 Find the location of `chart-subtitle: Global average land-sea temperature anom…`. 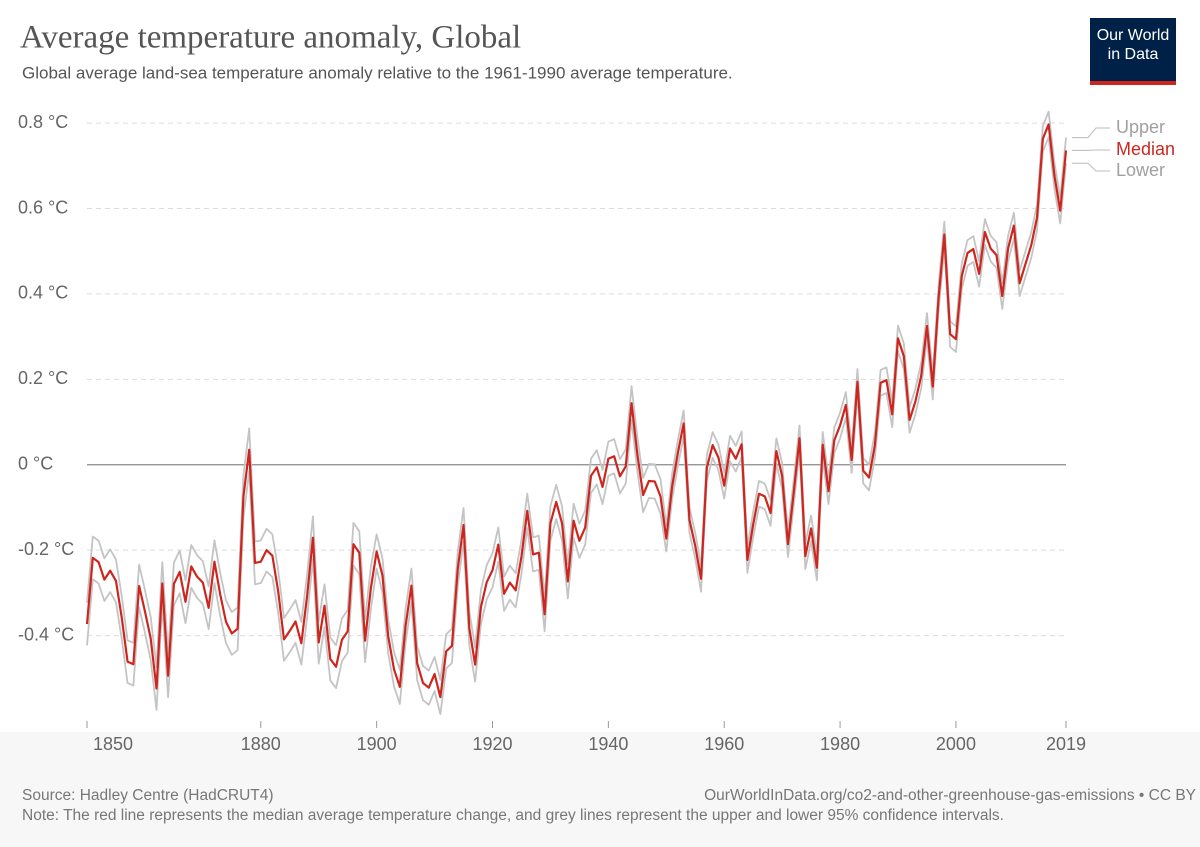

chart-subtitle: Global average land-sea temperature anom… is located at coordinates (377, 72).